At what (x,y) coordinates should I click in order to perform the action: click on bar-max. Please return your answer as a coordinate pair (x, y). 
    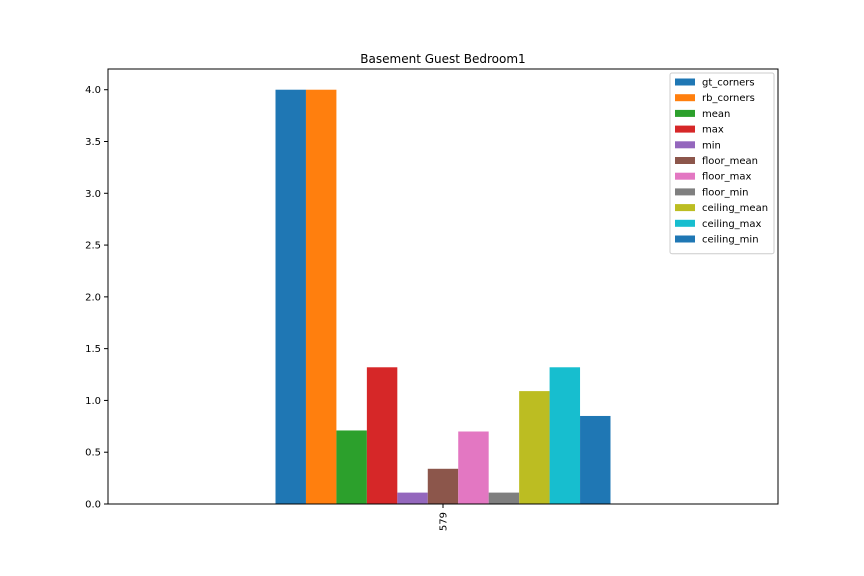
    Looking at the image, I should click on (382, 435).